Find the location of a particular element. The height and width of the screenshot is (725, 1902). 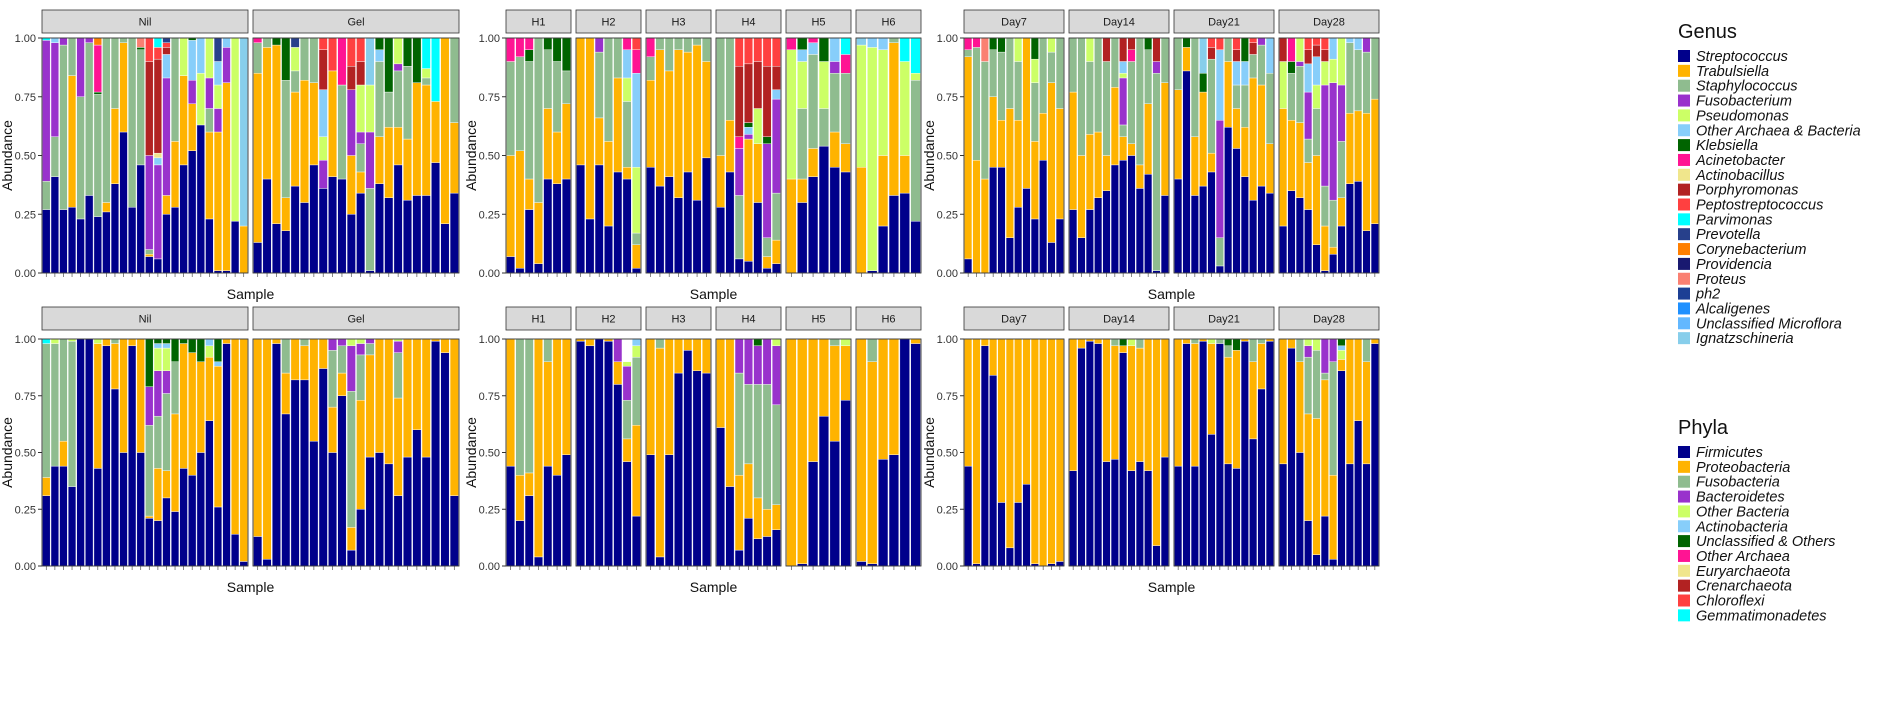

facet-label: H4 is located at coordinates (748, 320).